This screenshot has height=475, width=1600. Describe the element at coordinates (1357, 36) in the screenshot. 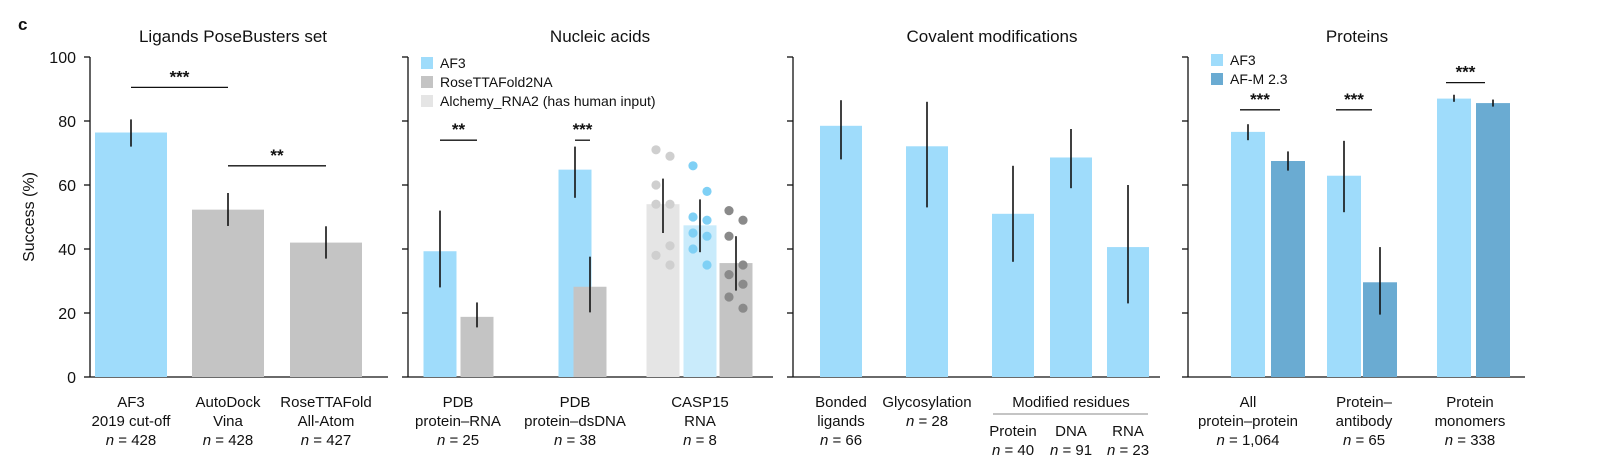

I see `proteins-title: Proteins` at that location.